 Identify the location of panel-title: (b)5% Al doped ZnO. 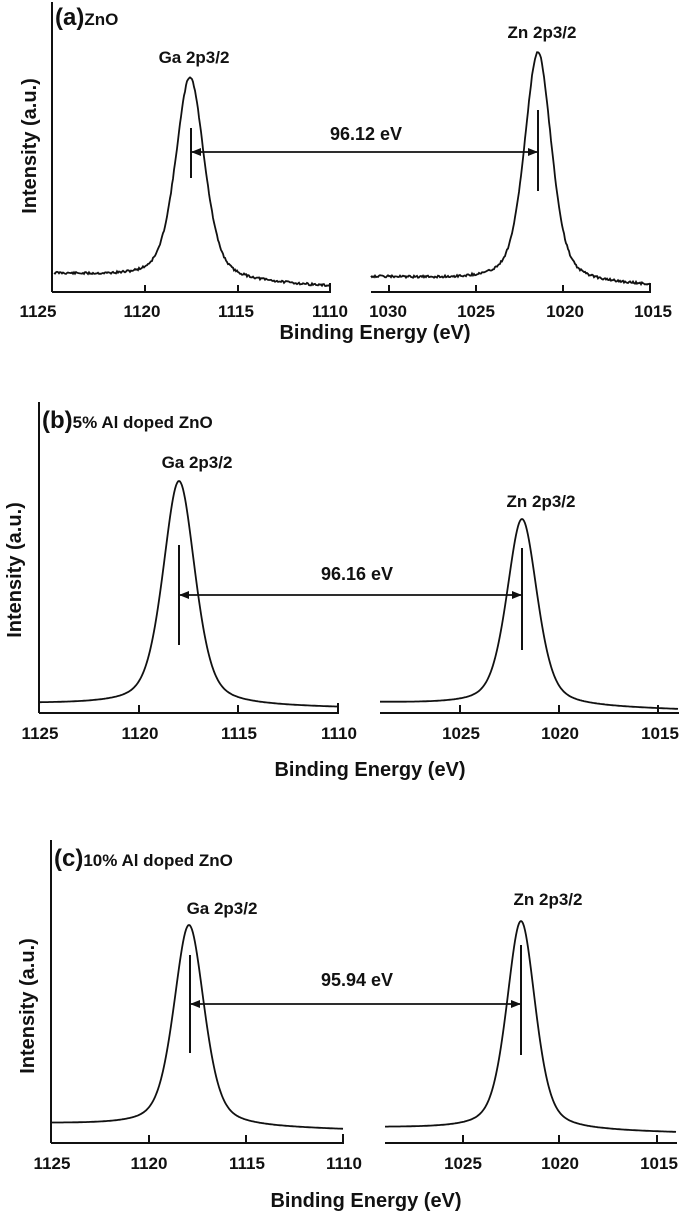
(127, 420).